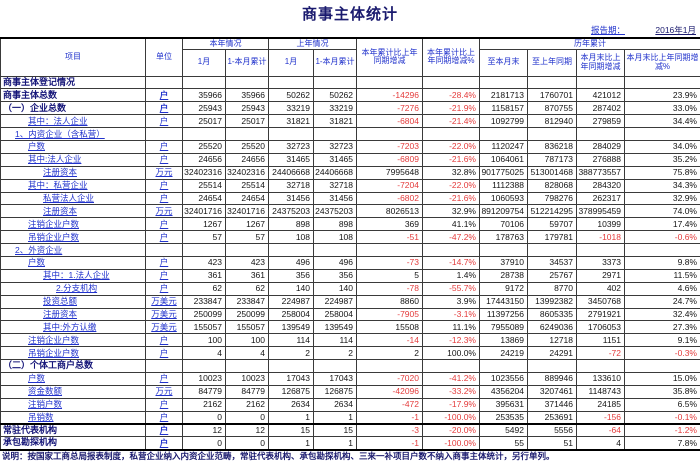 The width and height of the screenshot is (700, 471). I want to click on value-cell: 3.9%, so click(451, 301).